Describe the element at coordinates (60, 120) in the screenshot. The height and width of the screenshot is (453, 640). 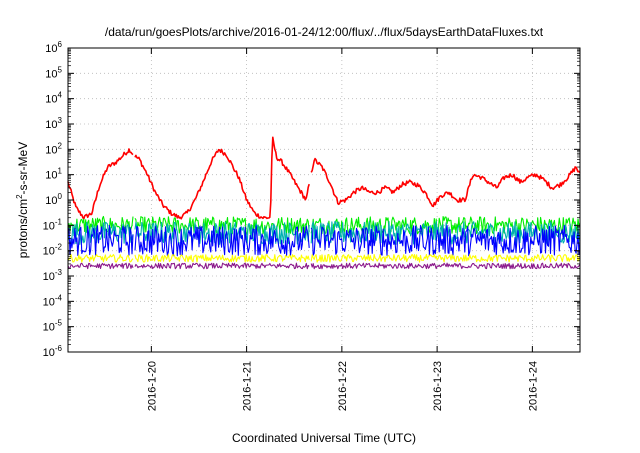
I see `y-tick-exponent: 3` at that location.